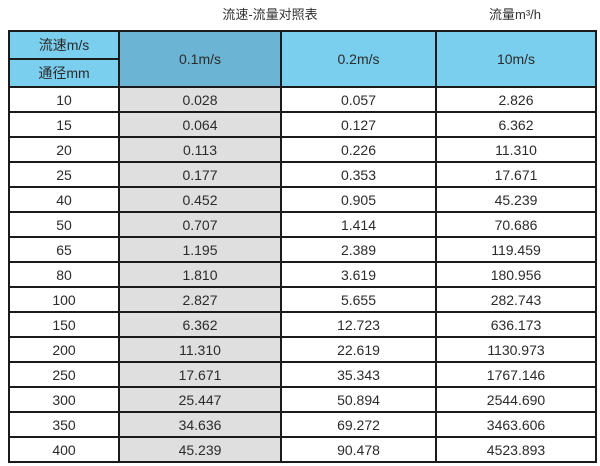  What do you see at coordinates (516, 199) in the screenshot?
I see `flow-value-10ms: 45.239` at bounding box center [516, 199].